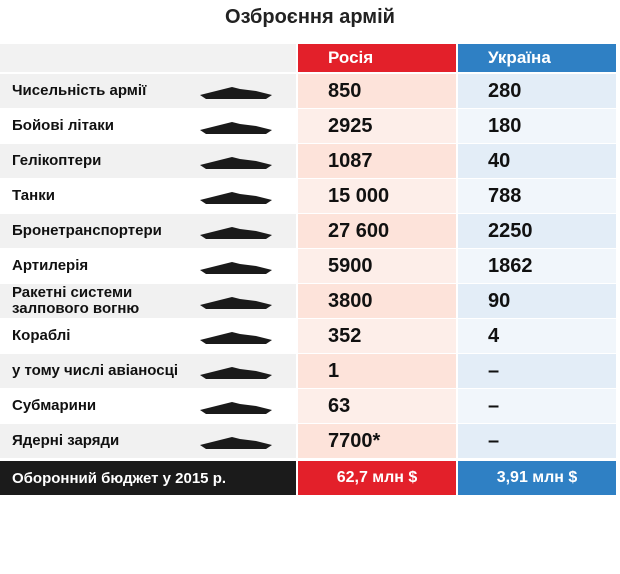 The image size is (620, 574). I want to click on ukraine-value: 90, so click(537, 301).